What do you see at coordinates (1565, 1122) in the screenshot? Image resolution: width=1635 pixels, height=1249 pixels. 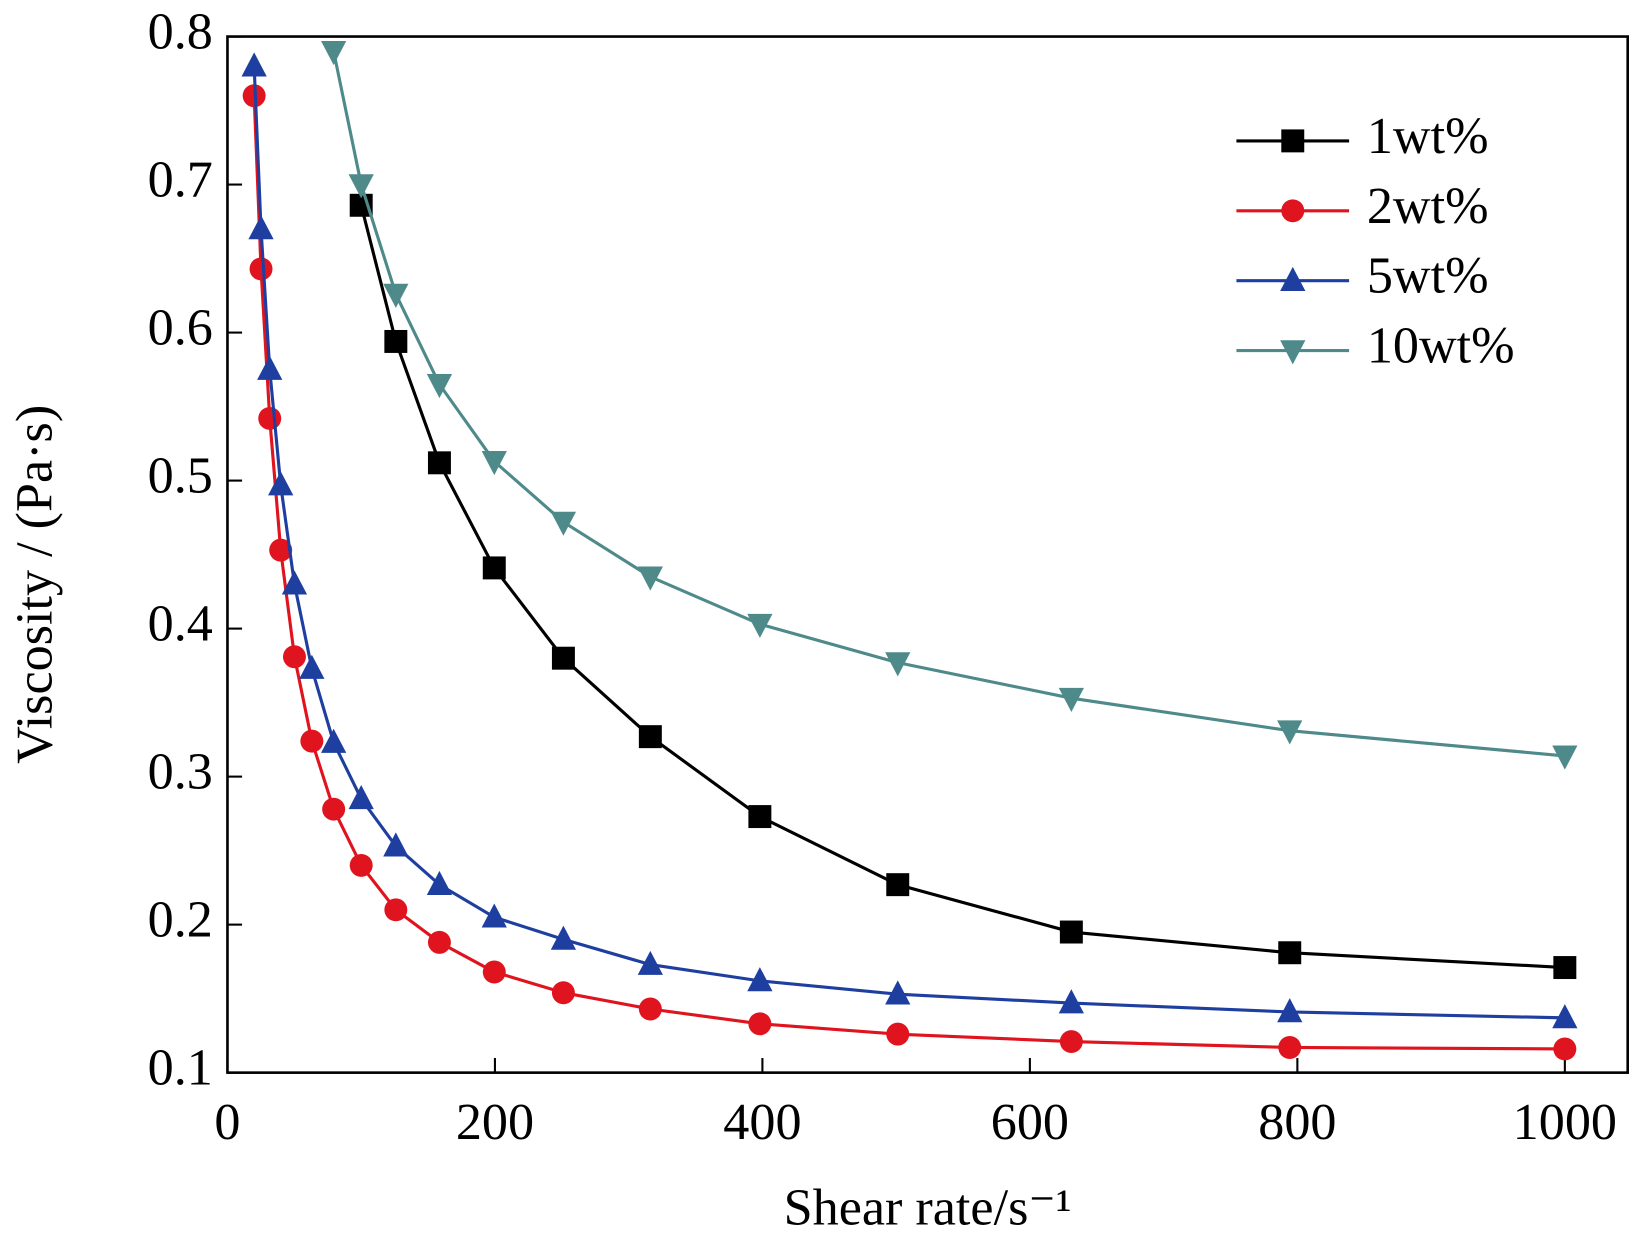 I see `x-tick-label: 1000` at bounding box center [1565, 1122].